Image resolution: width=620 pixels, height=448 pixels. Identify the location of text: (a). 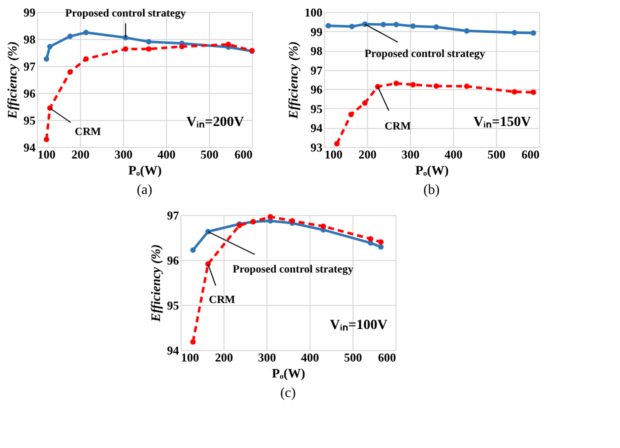
(144, 190).